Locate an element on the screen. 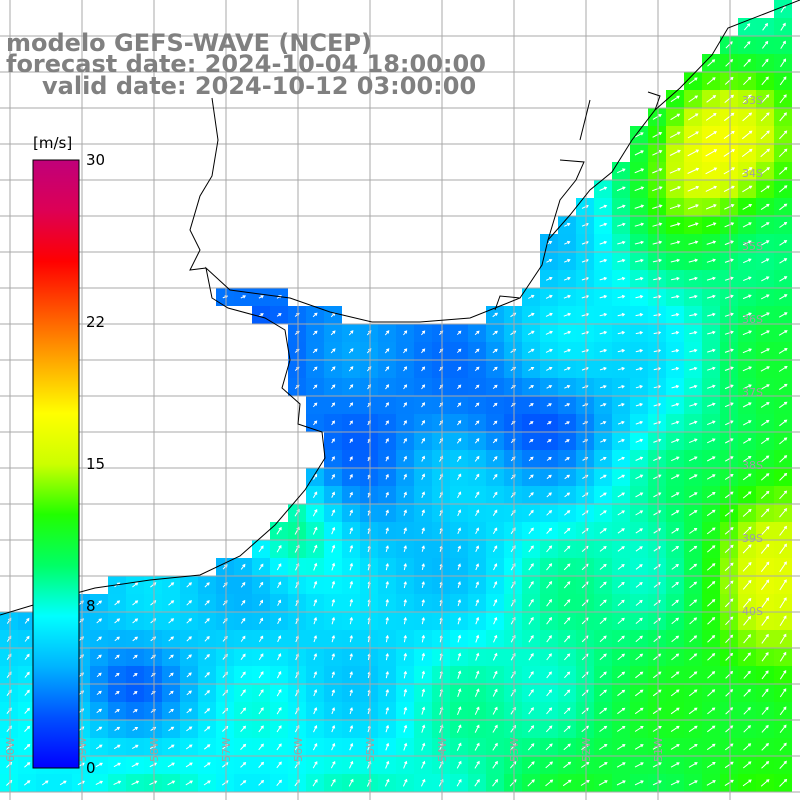  longitude-label: 52W is located at coordinates (586, 749).